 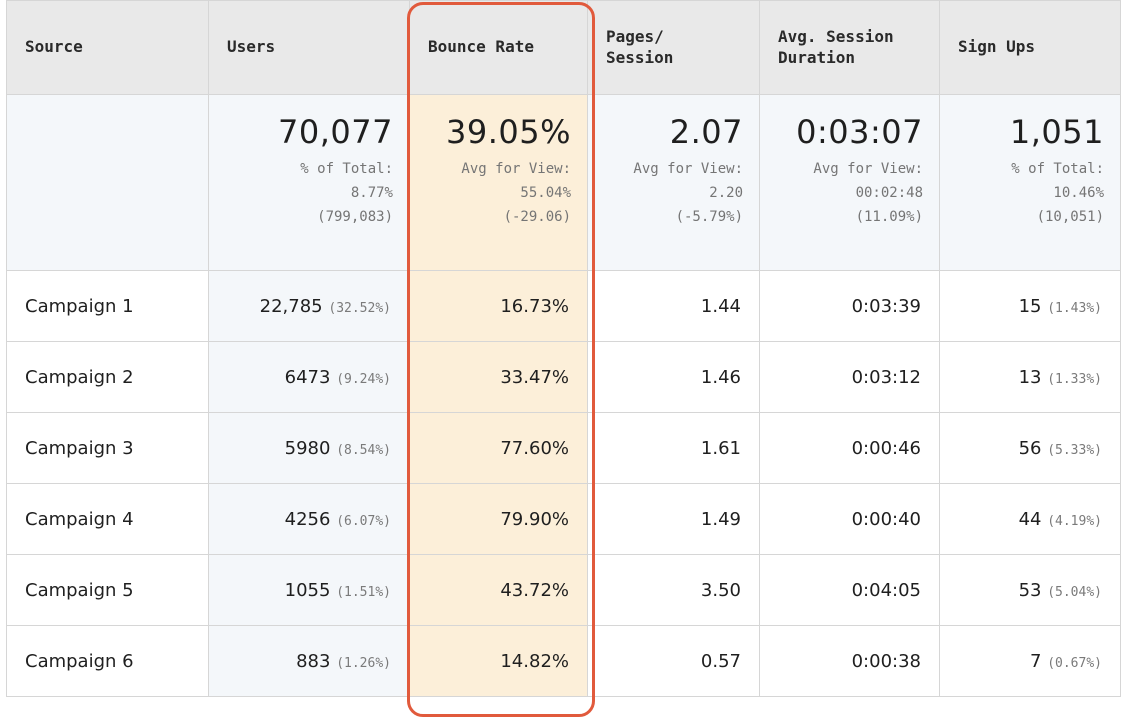 I want to click on row-users: 22,785 (32.52%), so click(x=309, y=306).